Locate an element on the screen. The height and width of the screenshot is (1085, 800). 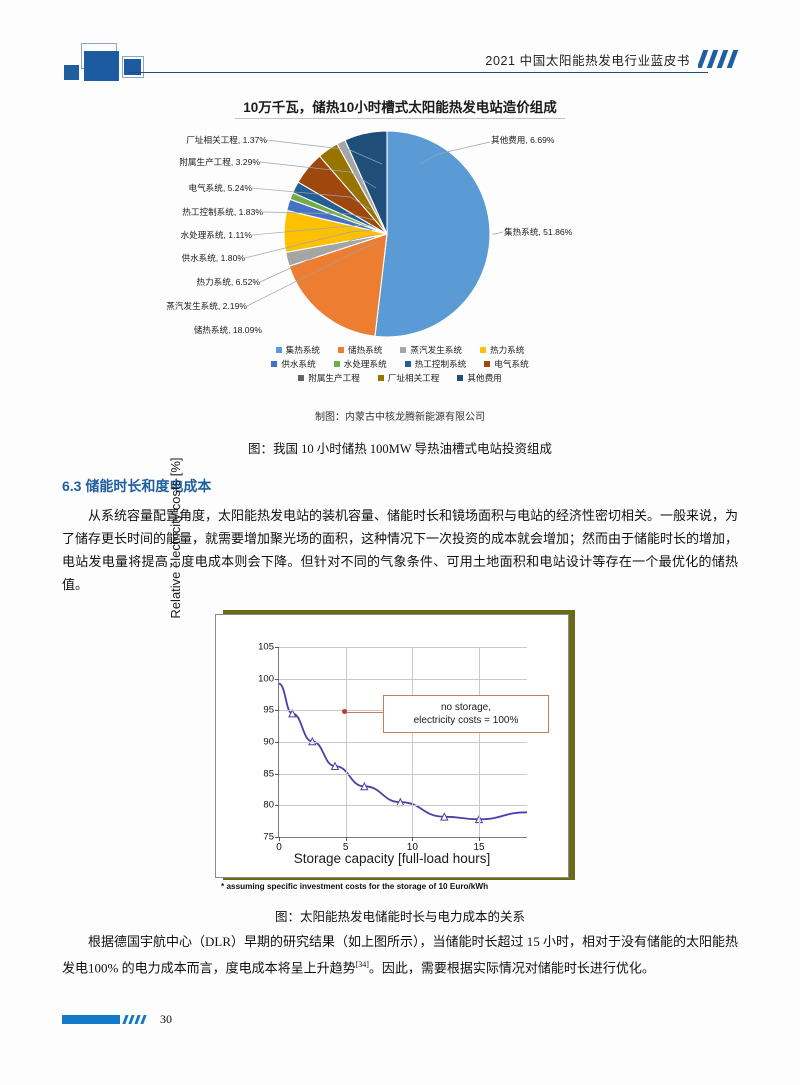
pie-chart-canvas is located at coordinates (387, 234).